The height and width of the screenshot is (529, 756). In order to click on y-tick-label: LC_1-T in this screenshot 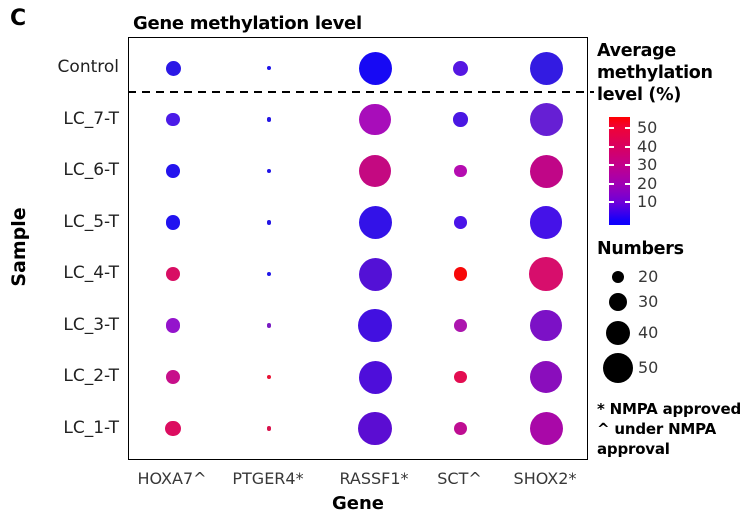, I will do `click(91, 427)`.